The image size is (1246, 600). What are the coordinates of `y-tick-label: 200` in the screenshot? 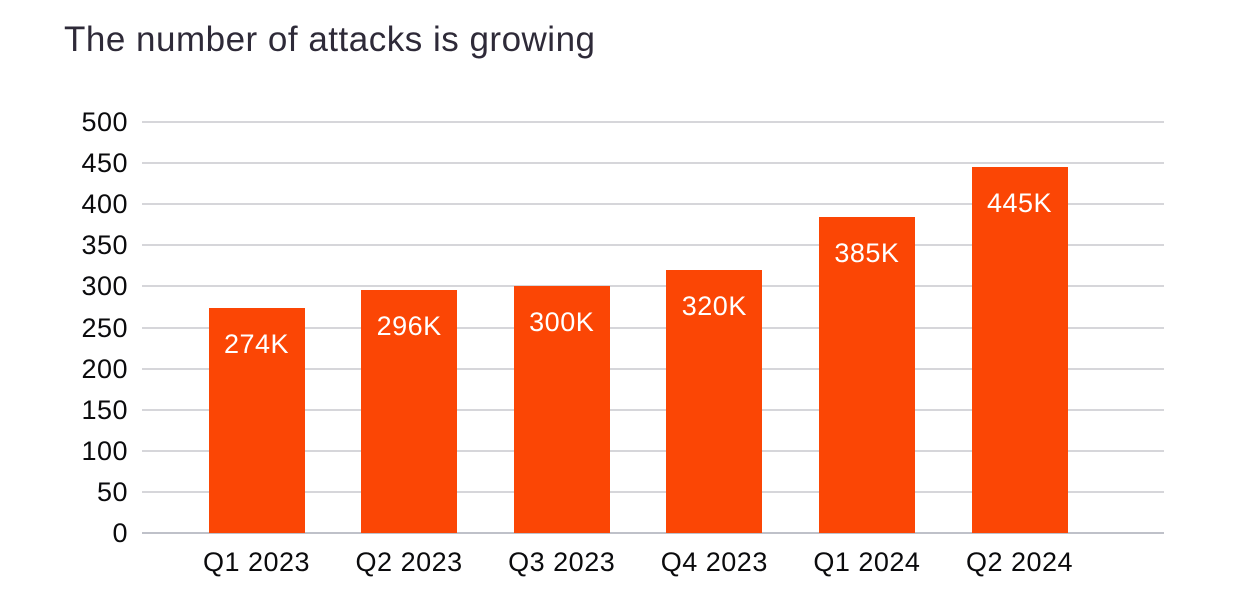 It's located at (104, 368).